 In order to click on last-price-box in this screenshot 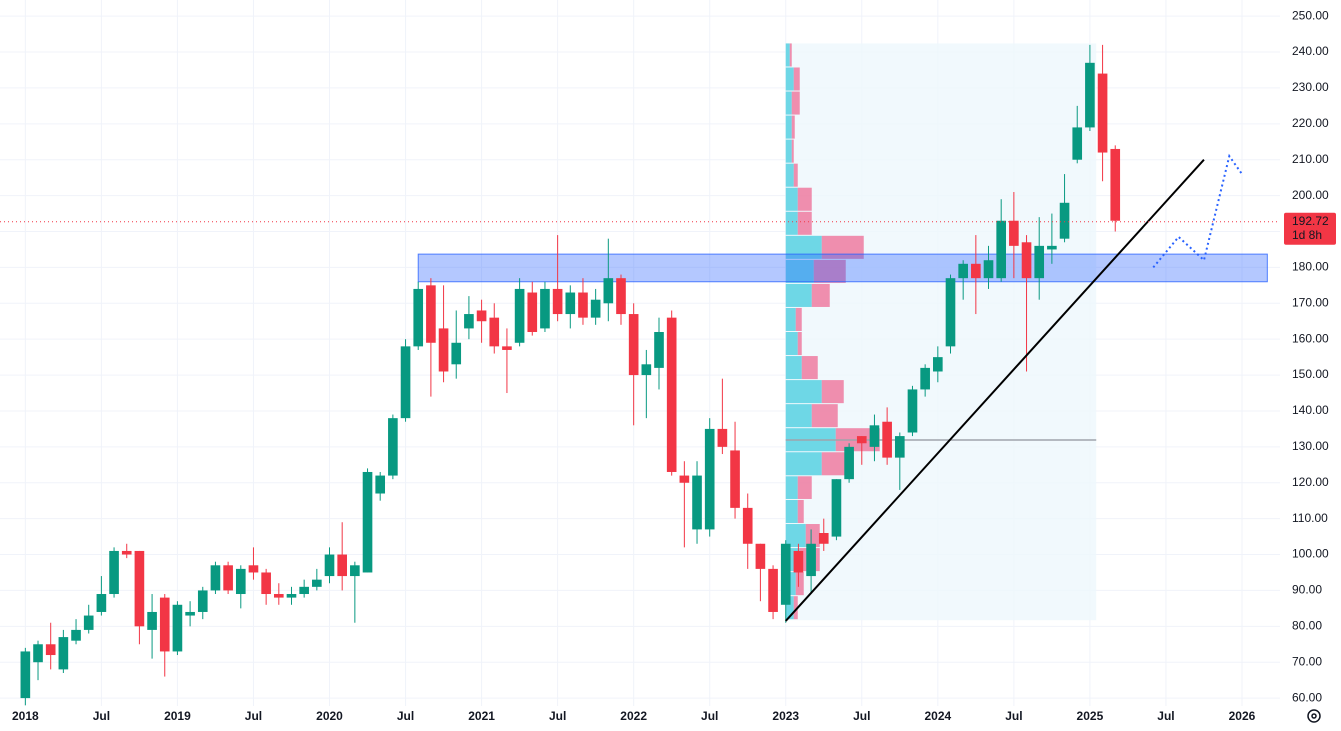, I will do `click(1310, 228)`.